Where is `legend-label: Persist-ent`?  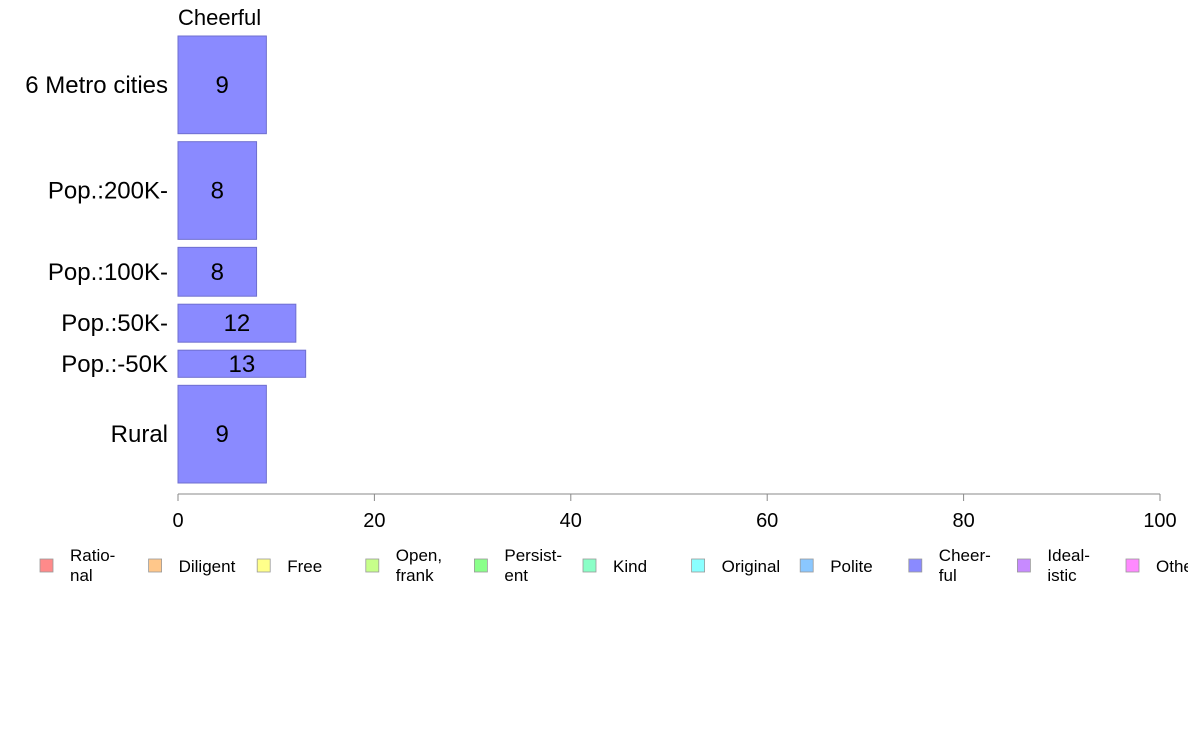
legend-label: Persist-ent is located at coordinates (533, 565).